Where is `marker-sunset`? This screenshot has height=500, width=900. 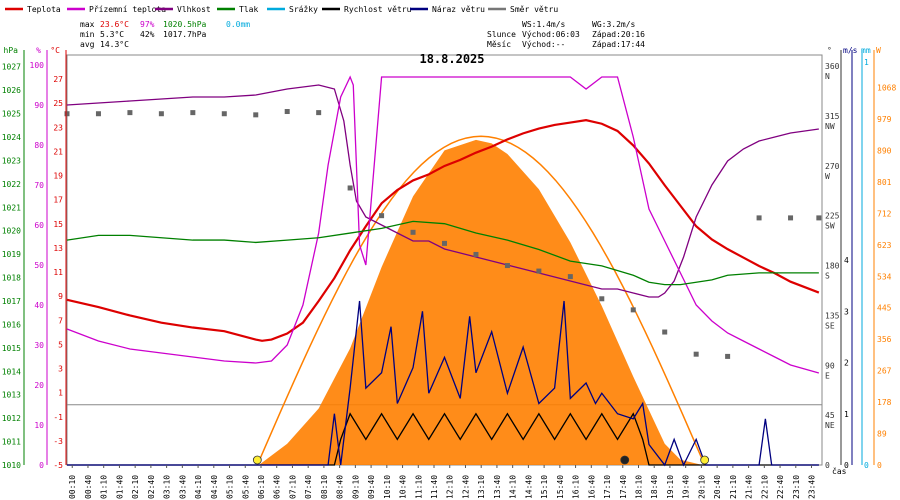 marker-sunset is located at coordinates (705, 460).